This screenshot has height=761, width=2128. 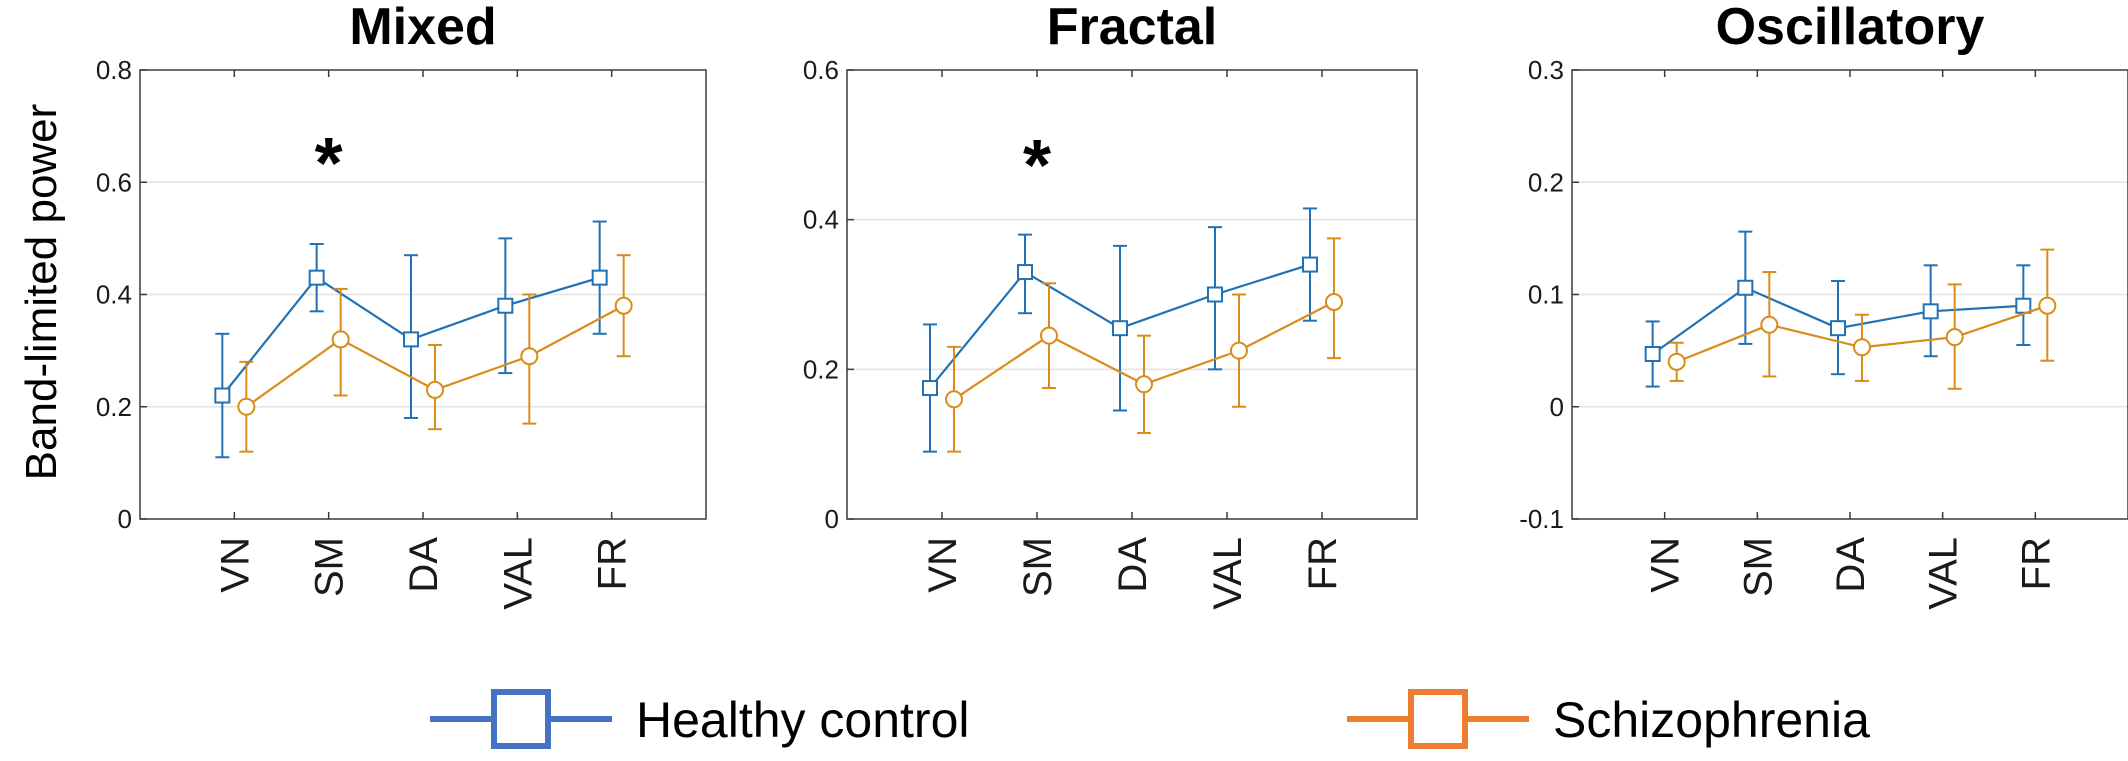 I want to click on legend-marker-schizophrenia, so click(x=1438, y=719).